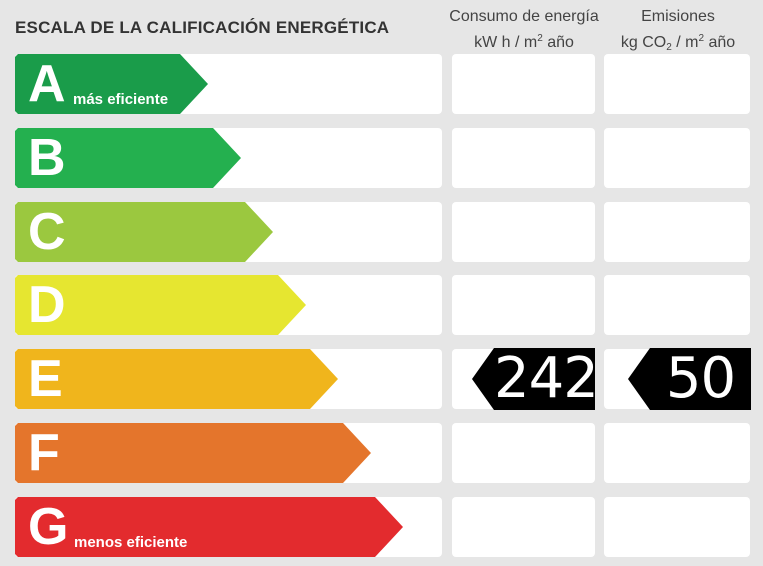  I want to click on consumo-header-line1: Consumo de energía, so click(524, 16).